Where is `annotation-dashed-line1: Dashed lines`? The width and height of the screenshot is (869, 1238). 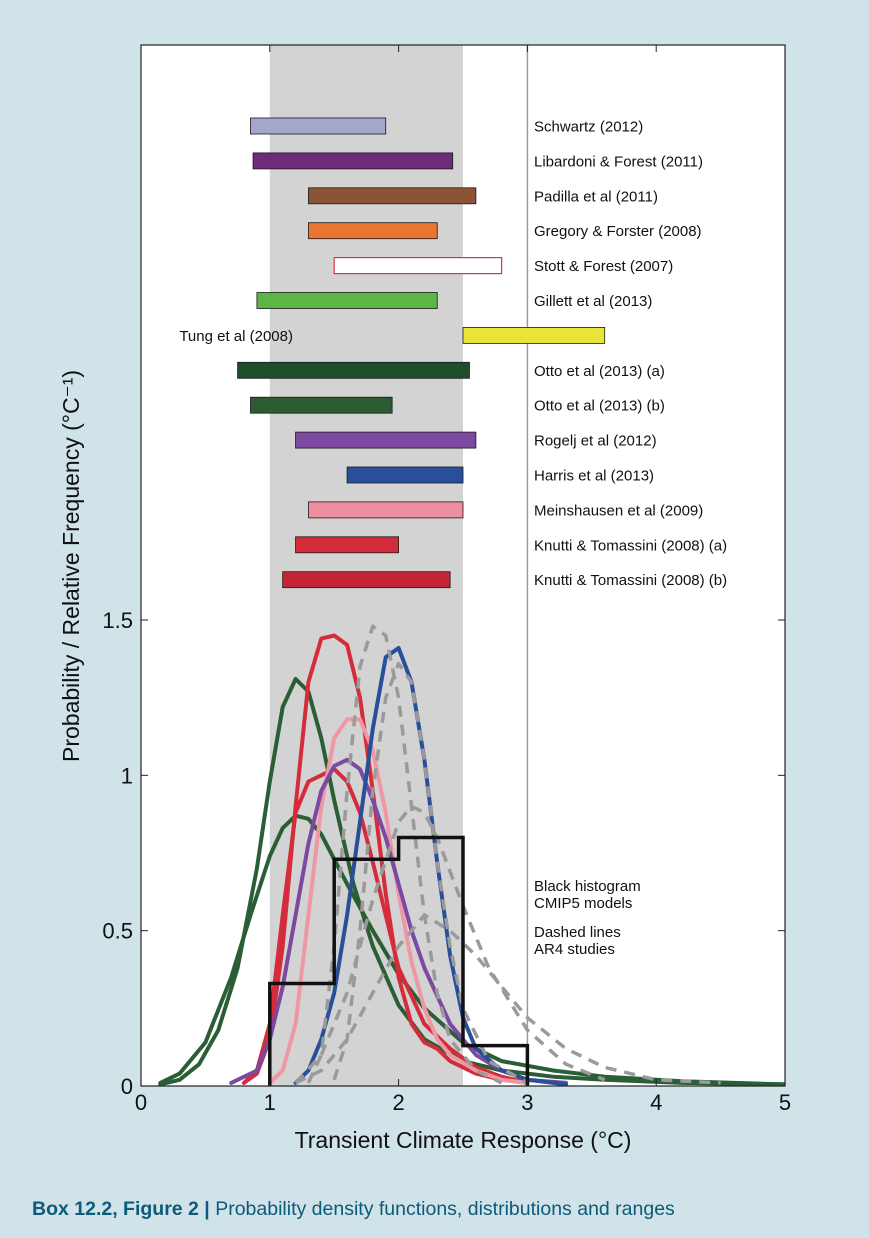
annotation-dashed-line1: Dashed lines is located at coordinates (577, 932).